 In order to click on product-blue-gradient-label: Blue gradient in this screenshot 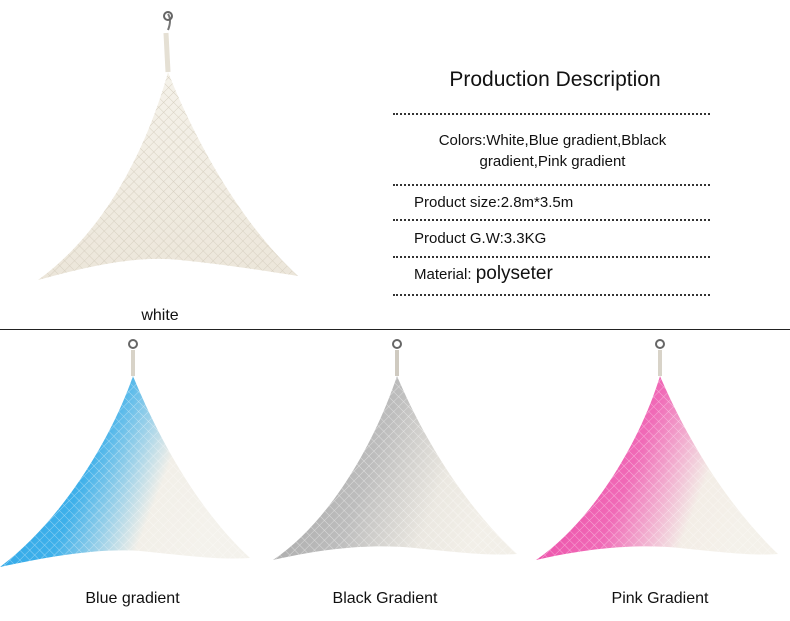, I will do `click(132, 598)`.